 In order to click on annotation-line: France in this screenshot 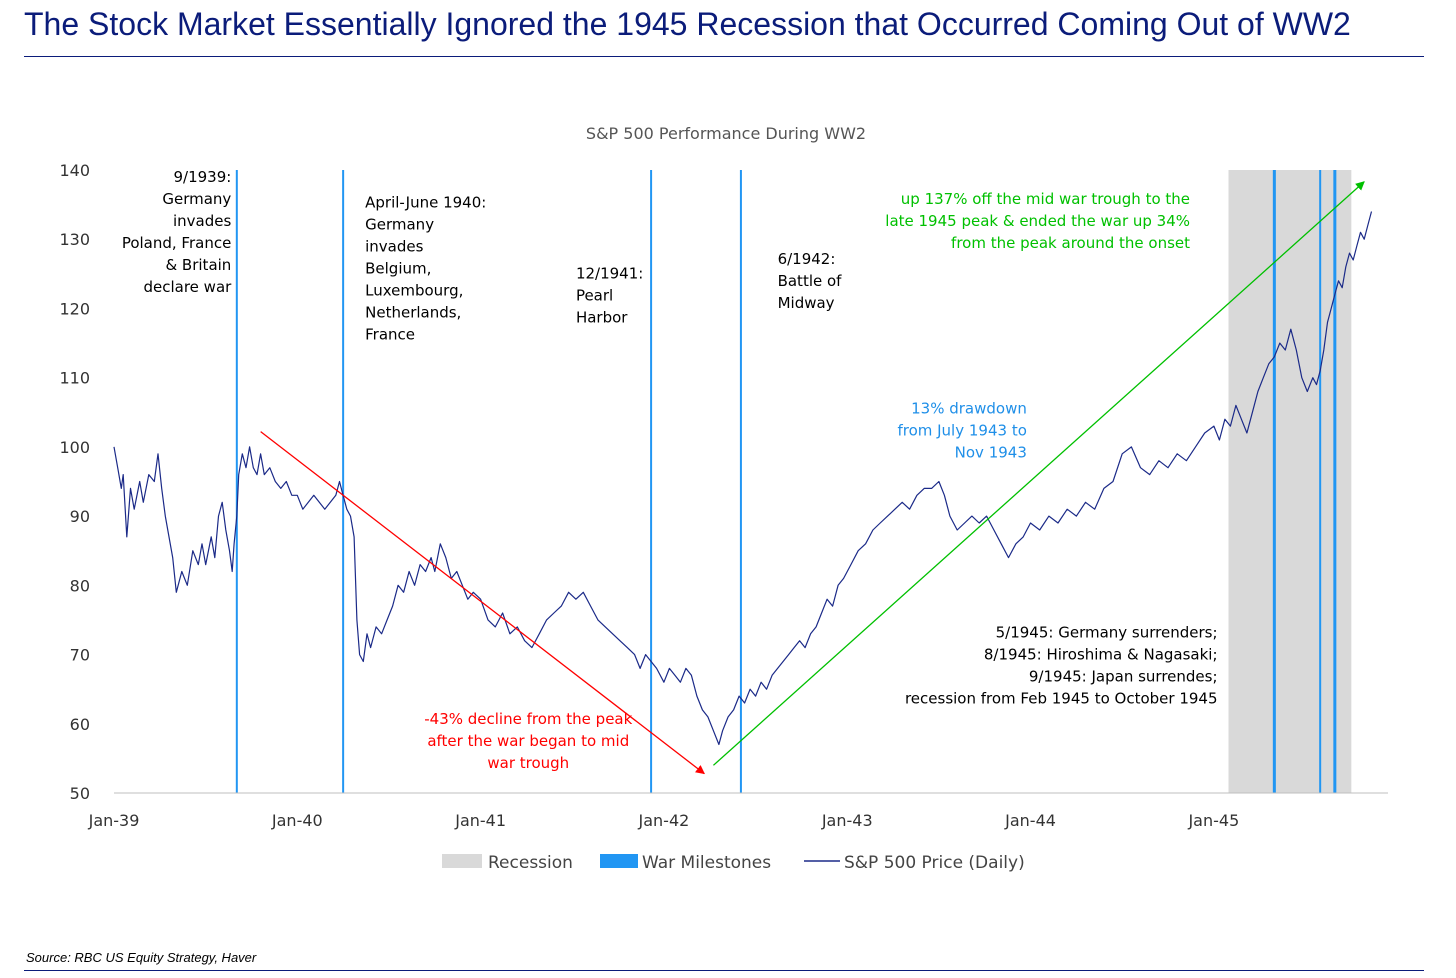, I will do `click(390, 334)`.